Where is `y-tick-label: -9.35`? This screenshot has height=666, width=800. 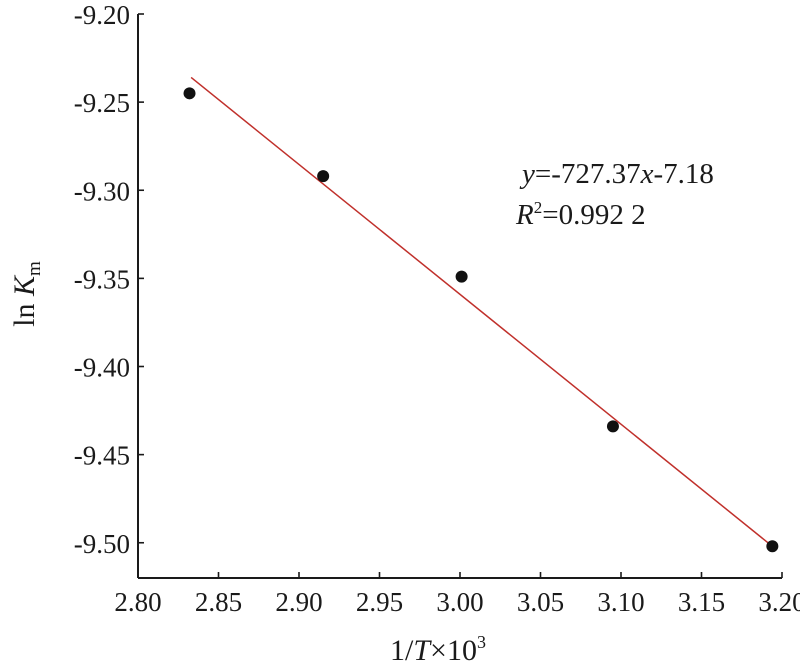 y-tick-label: -9.35 is located at coordinates (102, 279).